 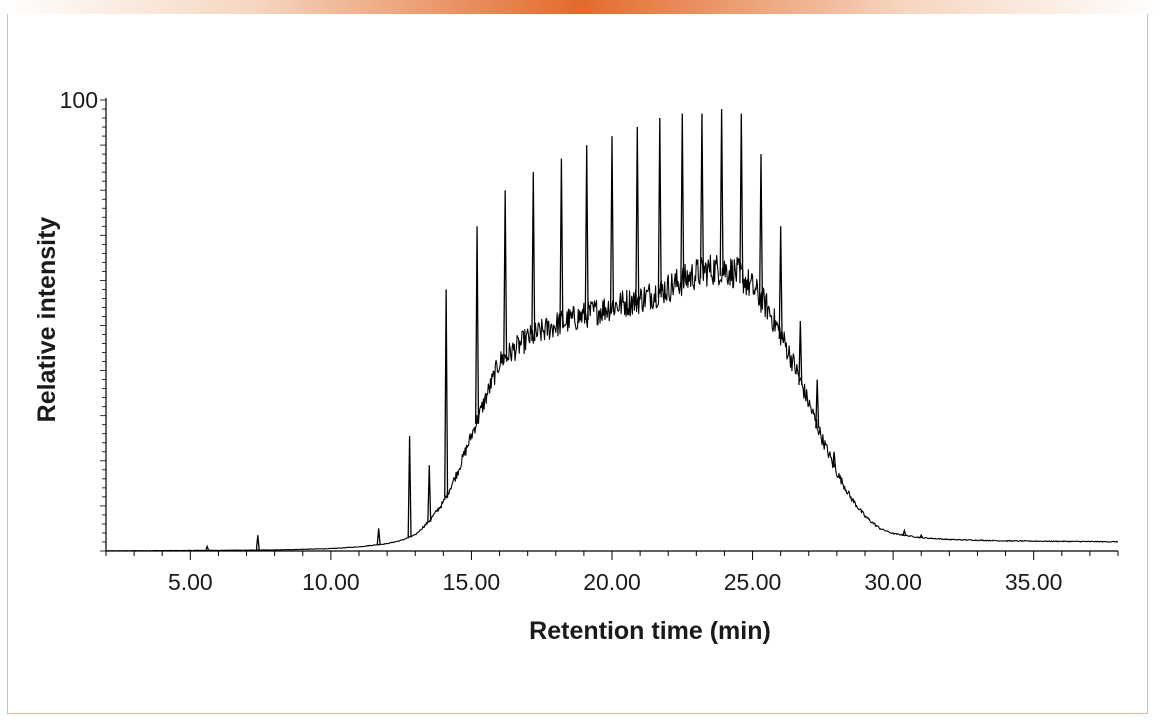 What do you see at coordinates (331, 582) in the screenshot?
I see `x-tick-label: 10.00` at bounding box center [331, 582].